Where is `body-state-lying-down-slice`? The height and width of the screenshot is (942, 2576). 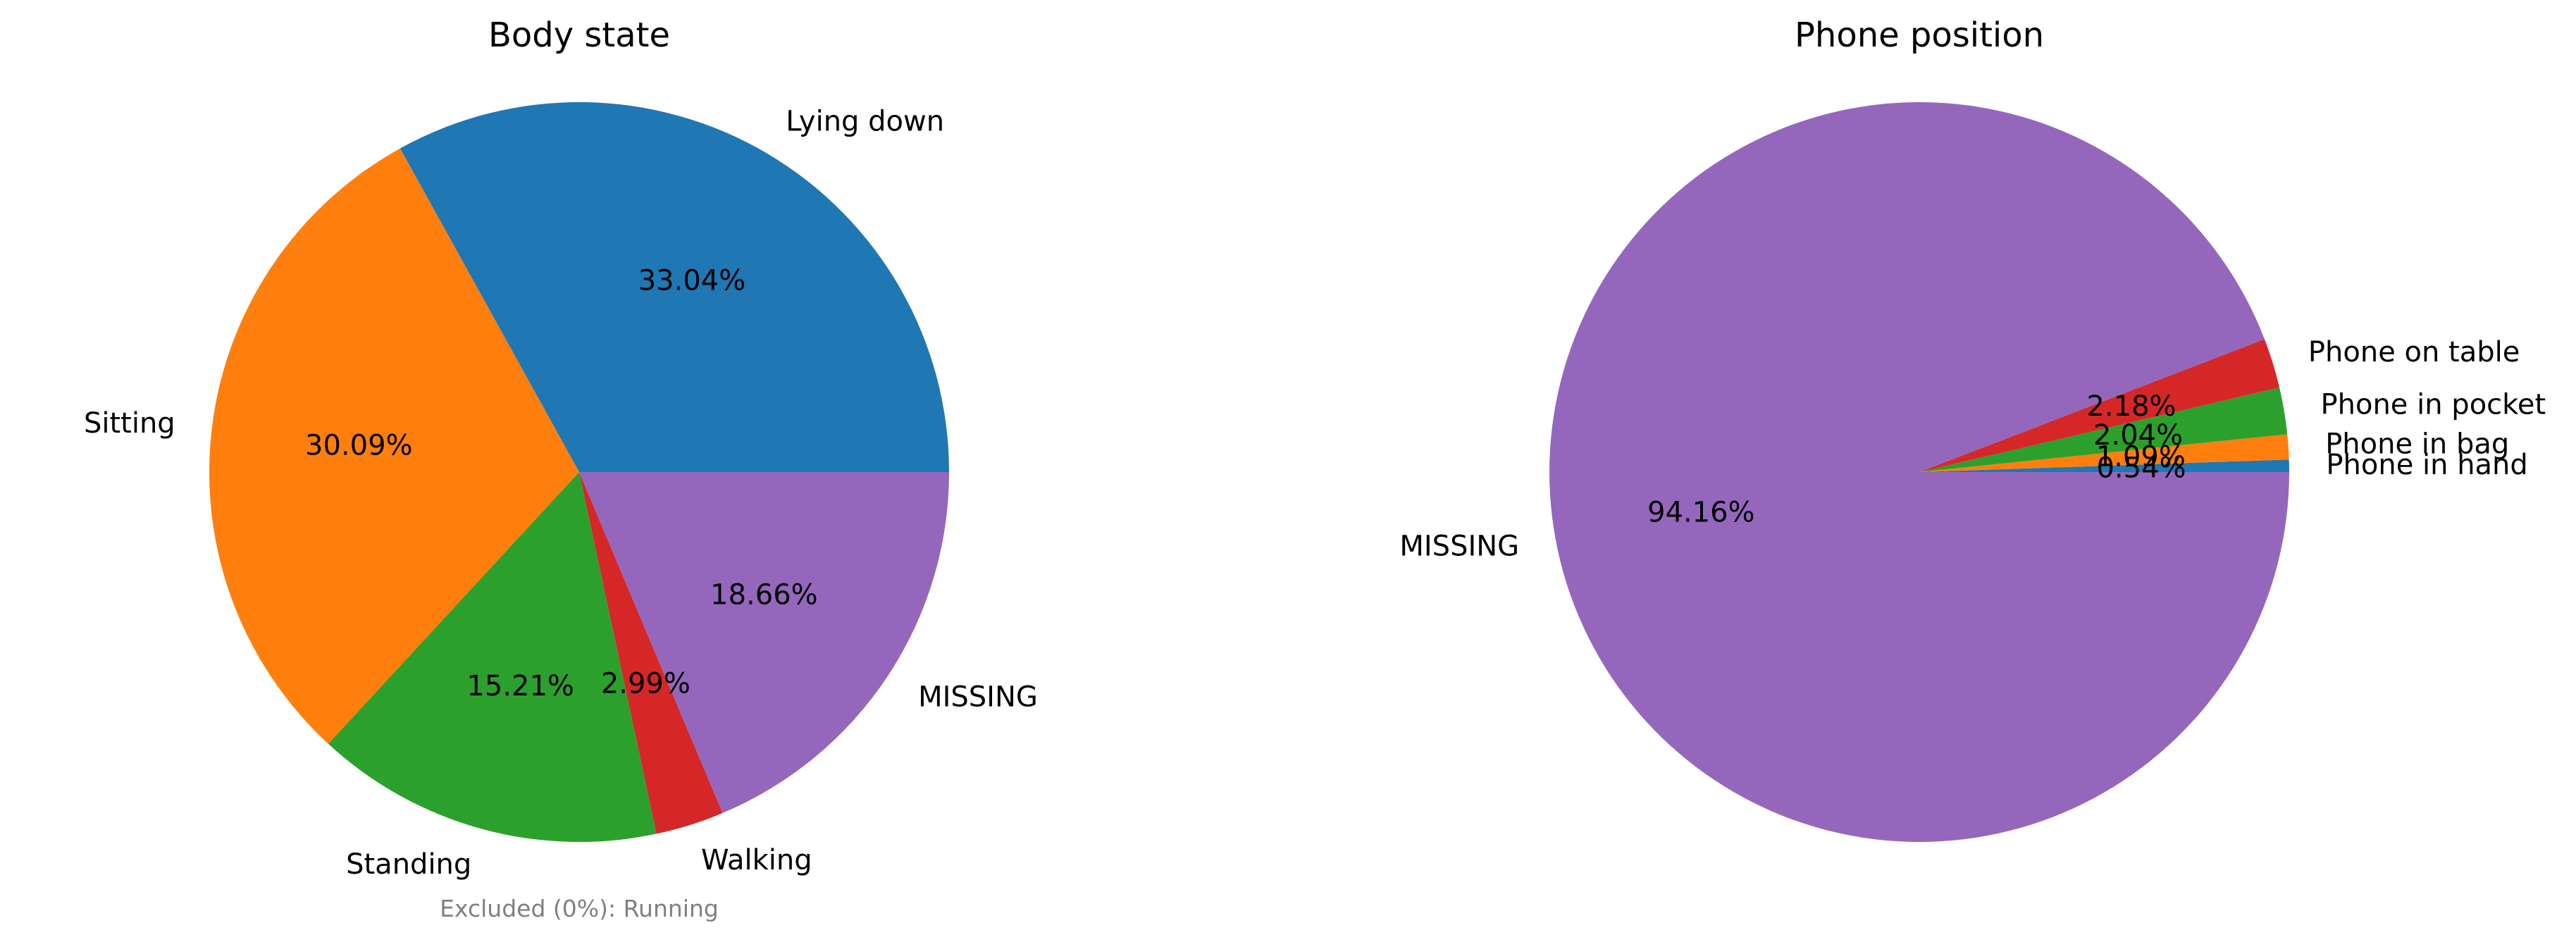
body-state-lying-down-slice is located at coordinates (674, 287).